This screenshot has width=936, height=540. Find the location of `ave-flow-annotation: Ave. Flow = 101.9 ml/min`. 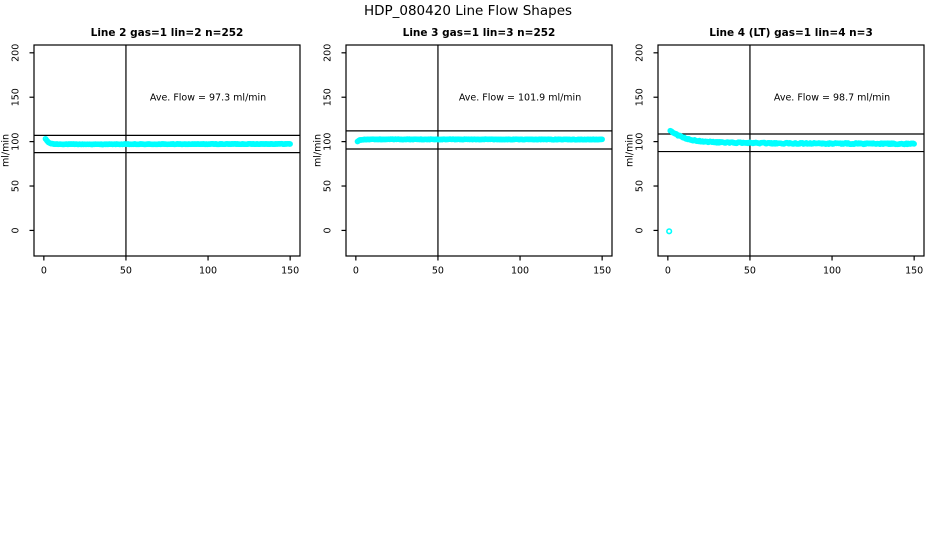

ave-flow-annotation: Ave. Flow = 101.9 ml/min is located at coordinates (520, 98).